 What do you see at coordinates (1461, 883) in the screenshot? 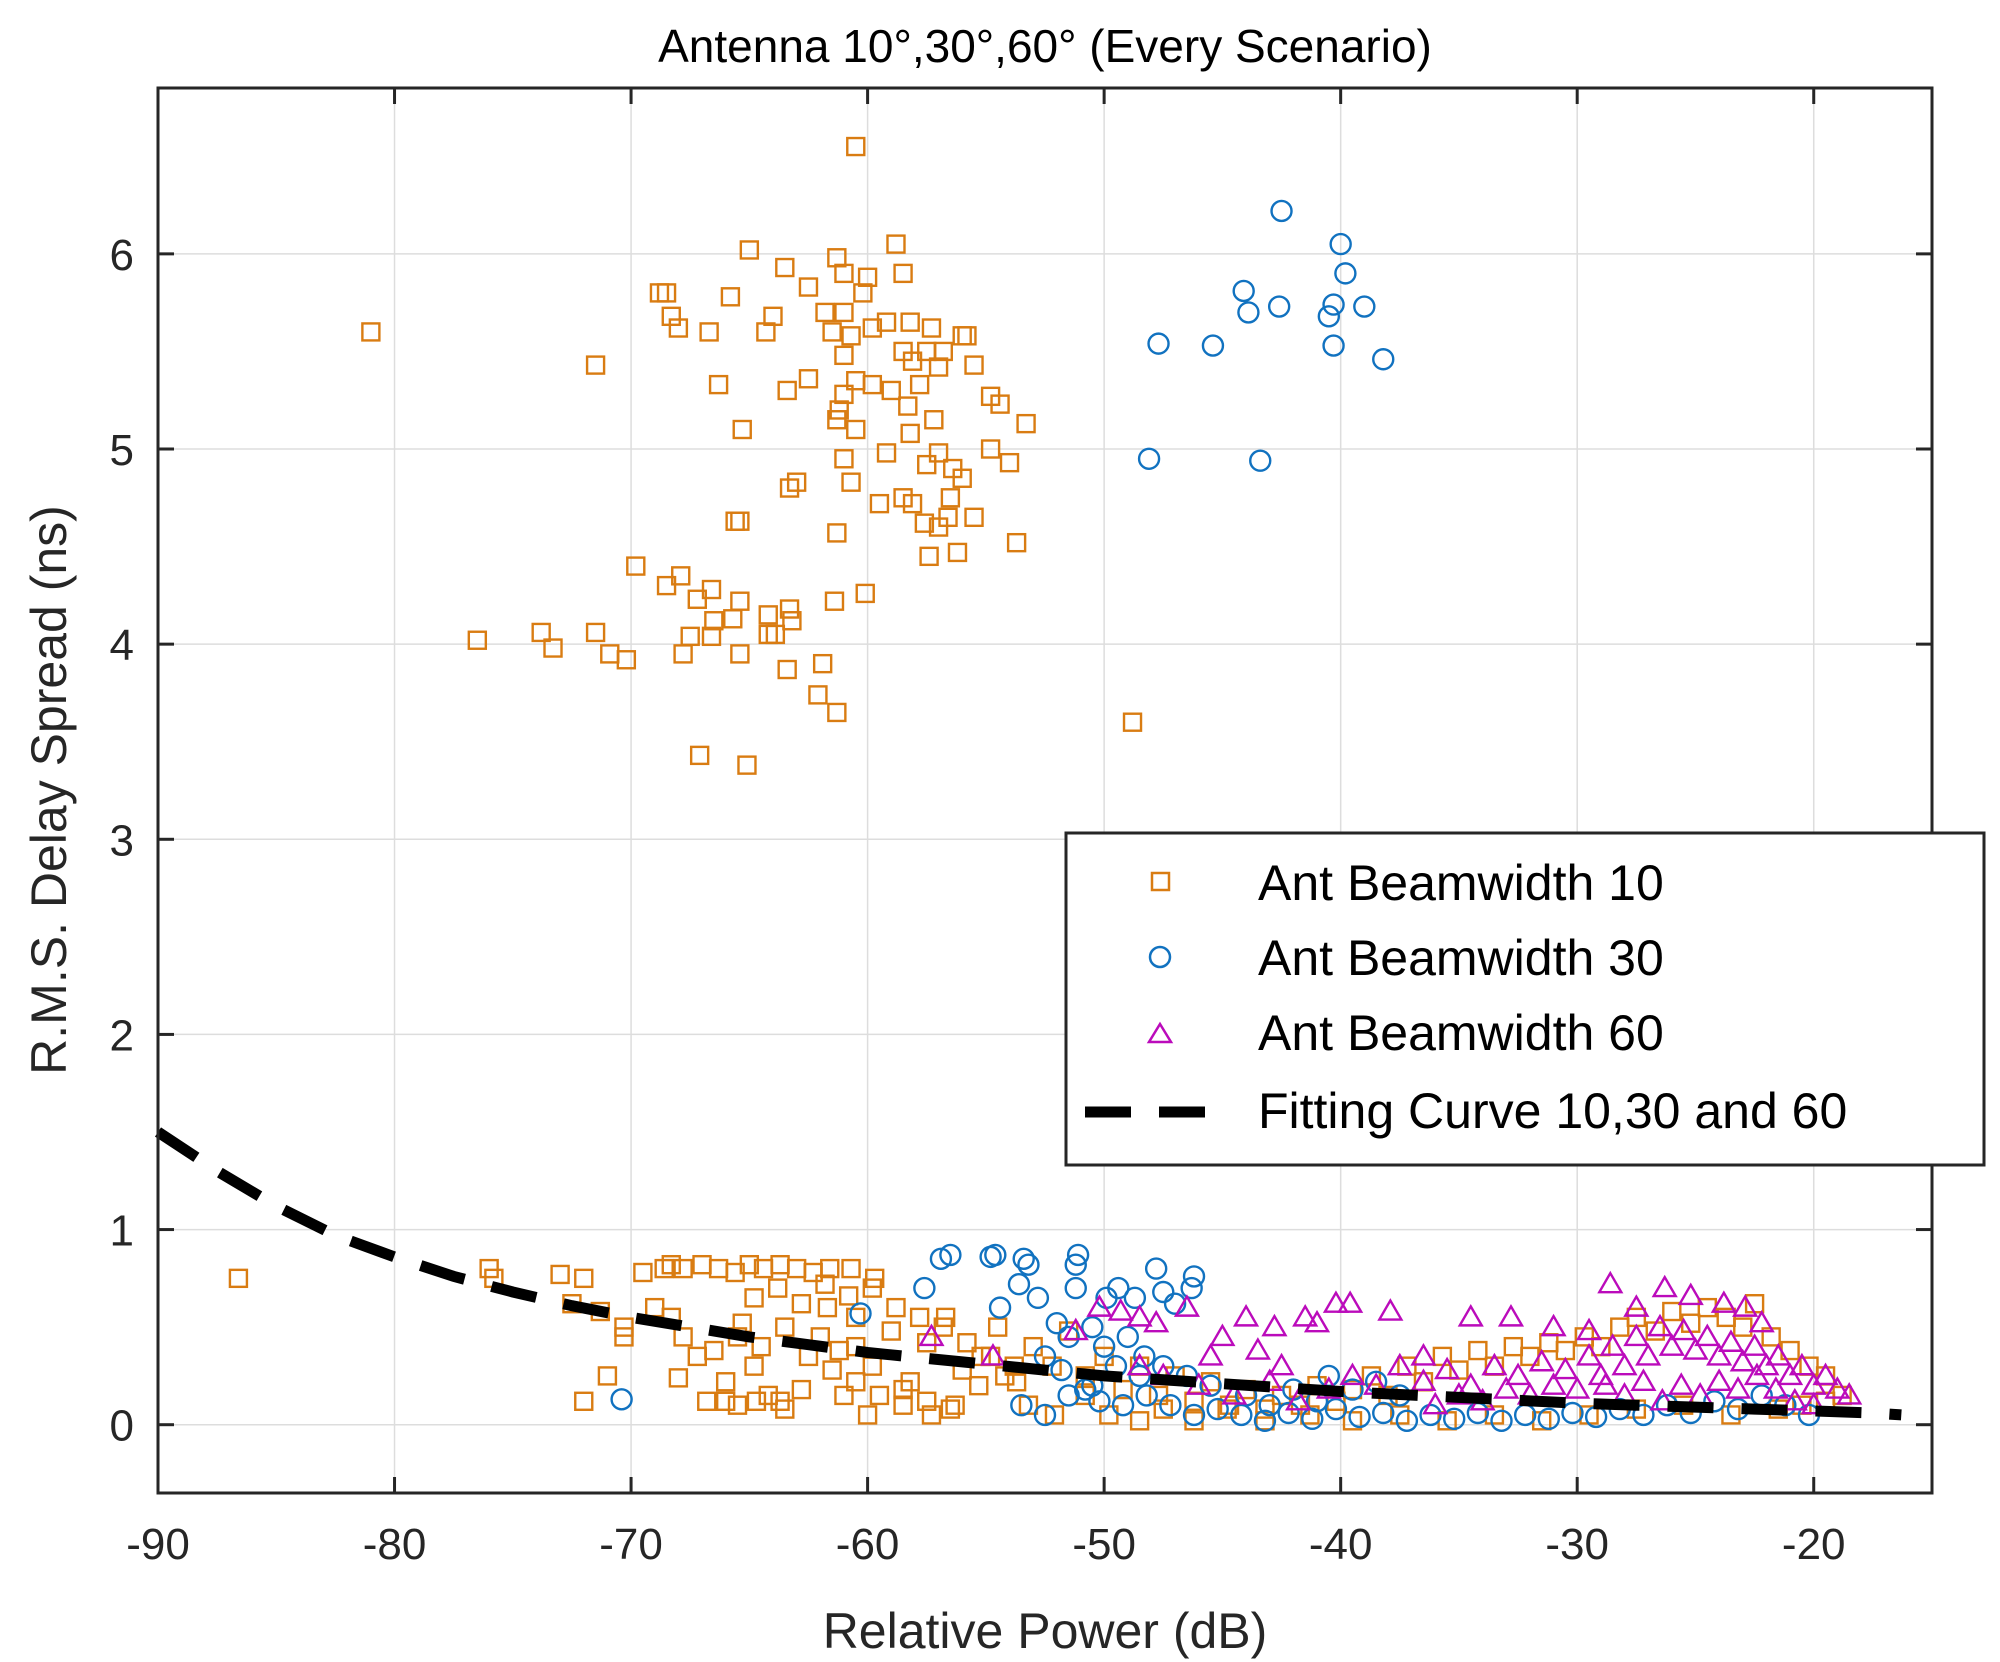
I see `legend-label-bw10: Ant Beamwidth 10` at bounding box center [1461, 883].